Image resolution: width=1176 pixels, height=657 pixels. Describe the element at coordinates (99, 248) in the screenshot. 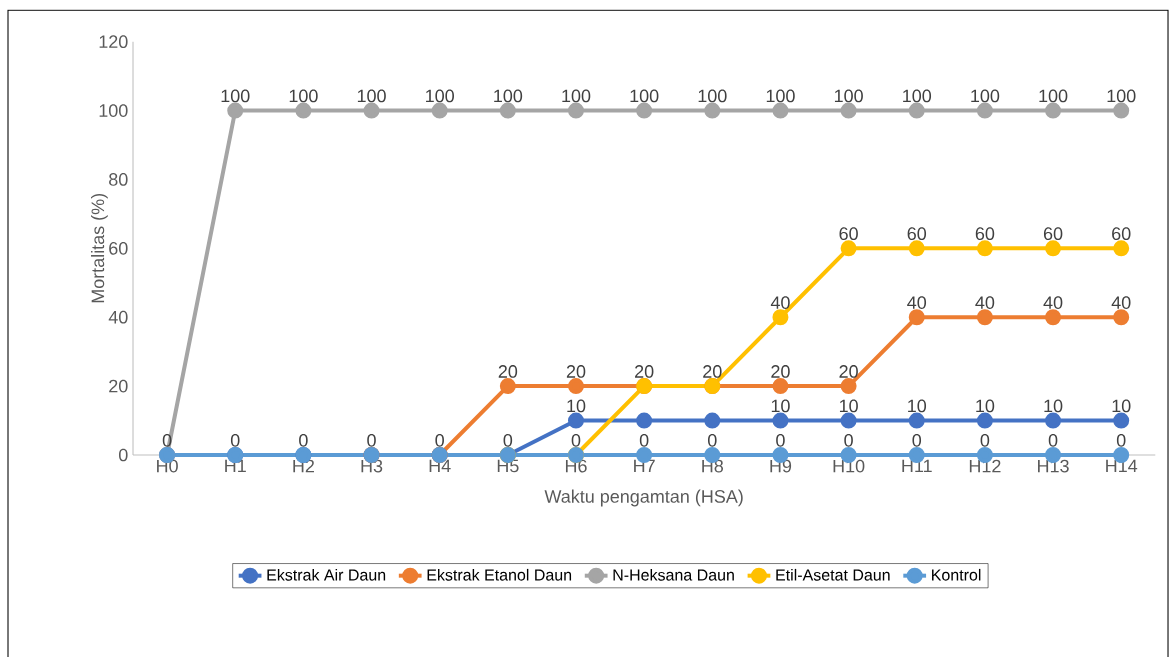

I see `y-axis-title: Mortalitas (%)` at that location.